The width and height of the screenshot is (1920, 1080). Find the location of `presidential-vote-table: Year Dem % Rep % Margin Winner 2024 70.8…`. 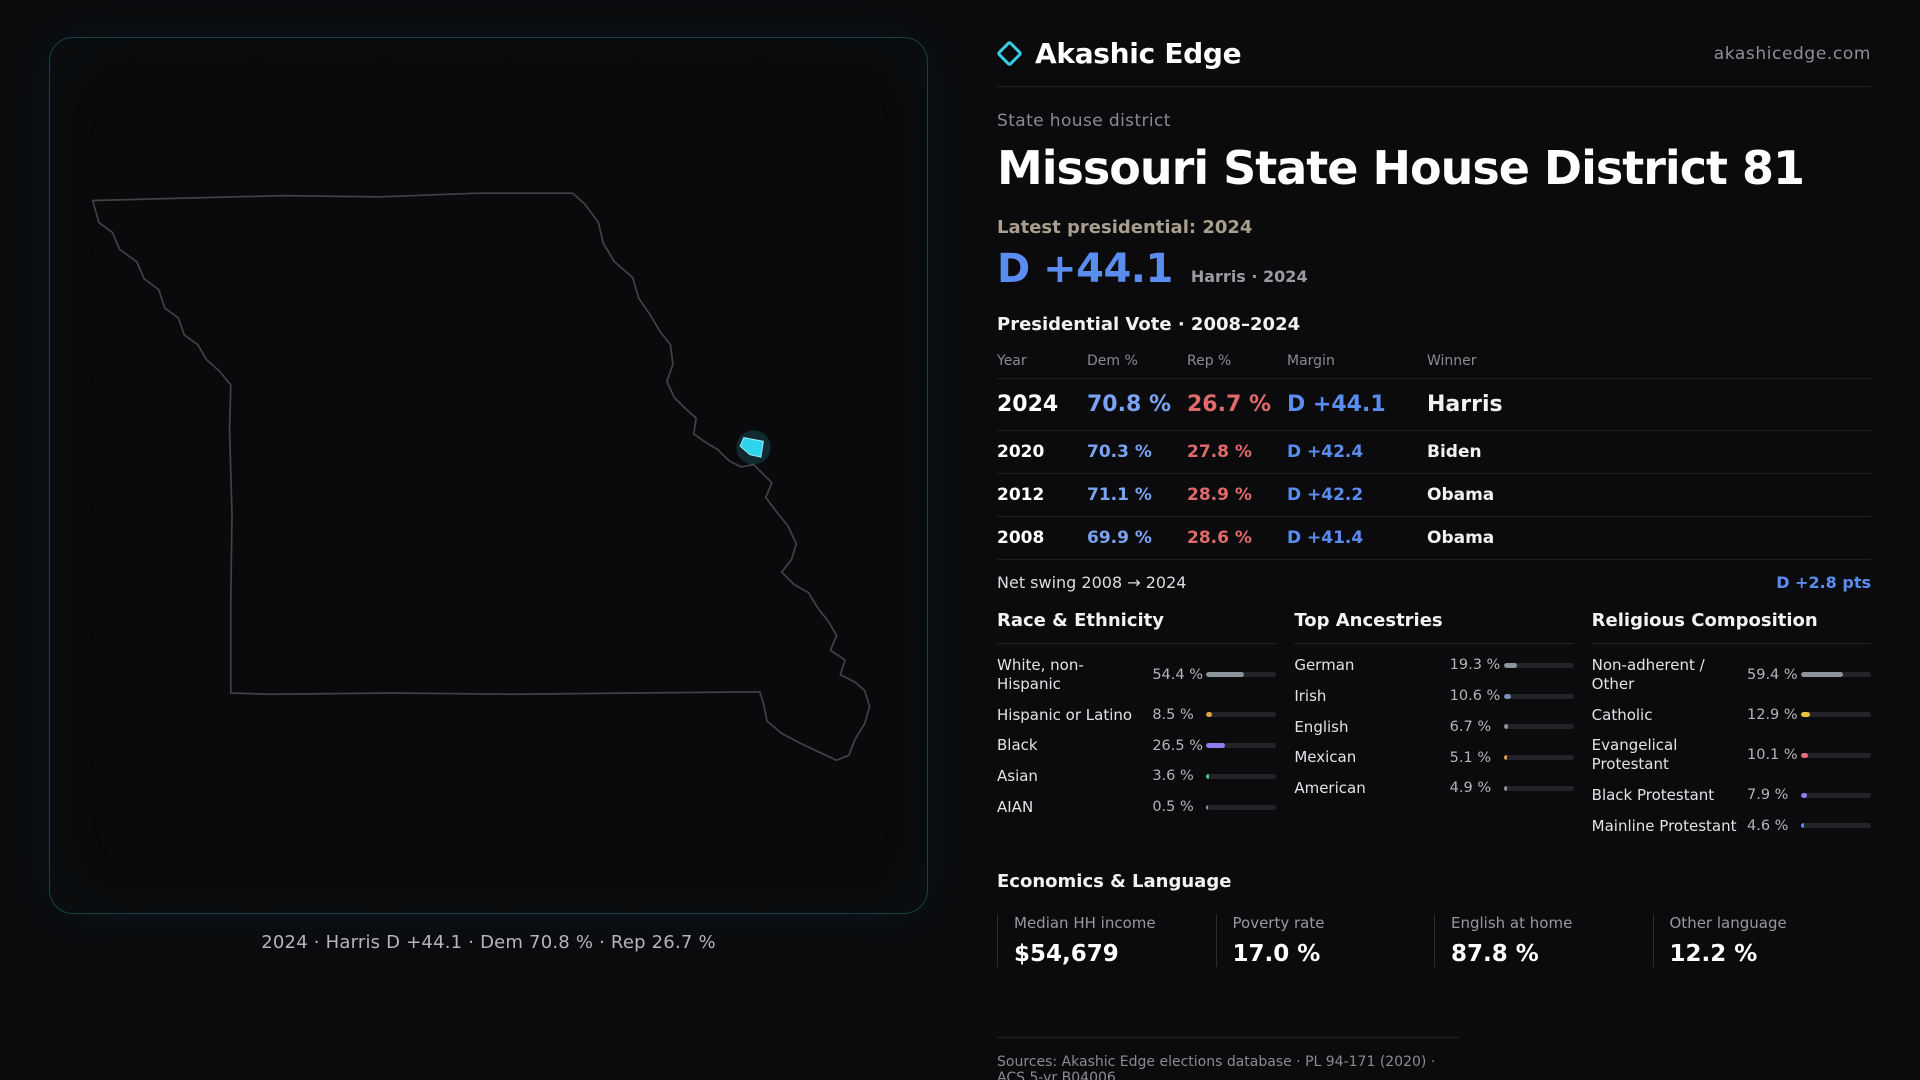

presidential-vote-table: Year Dem % Rep % Margin Winner 2024 70.8… is located at coordinates (1434, 452).